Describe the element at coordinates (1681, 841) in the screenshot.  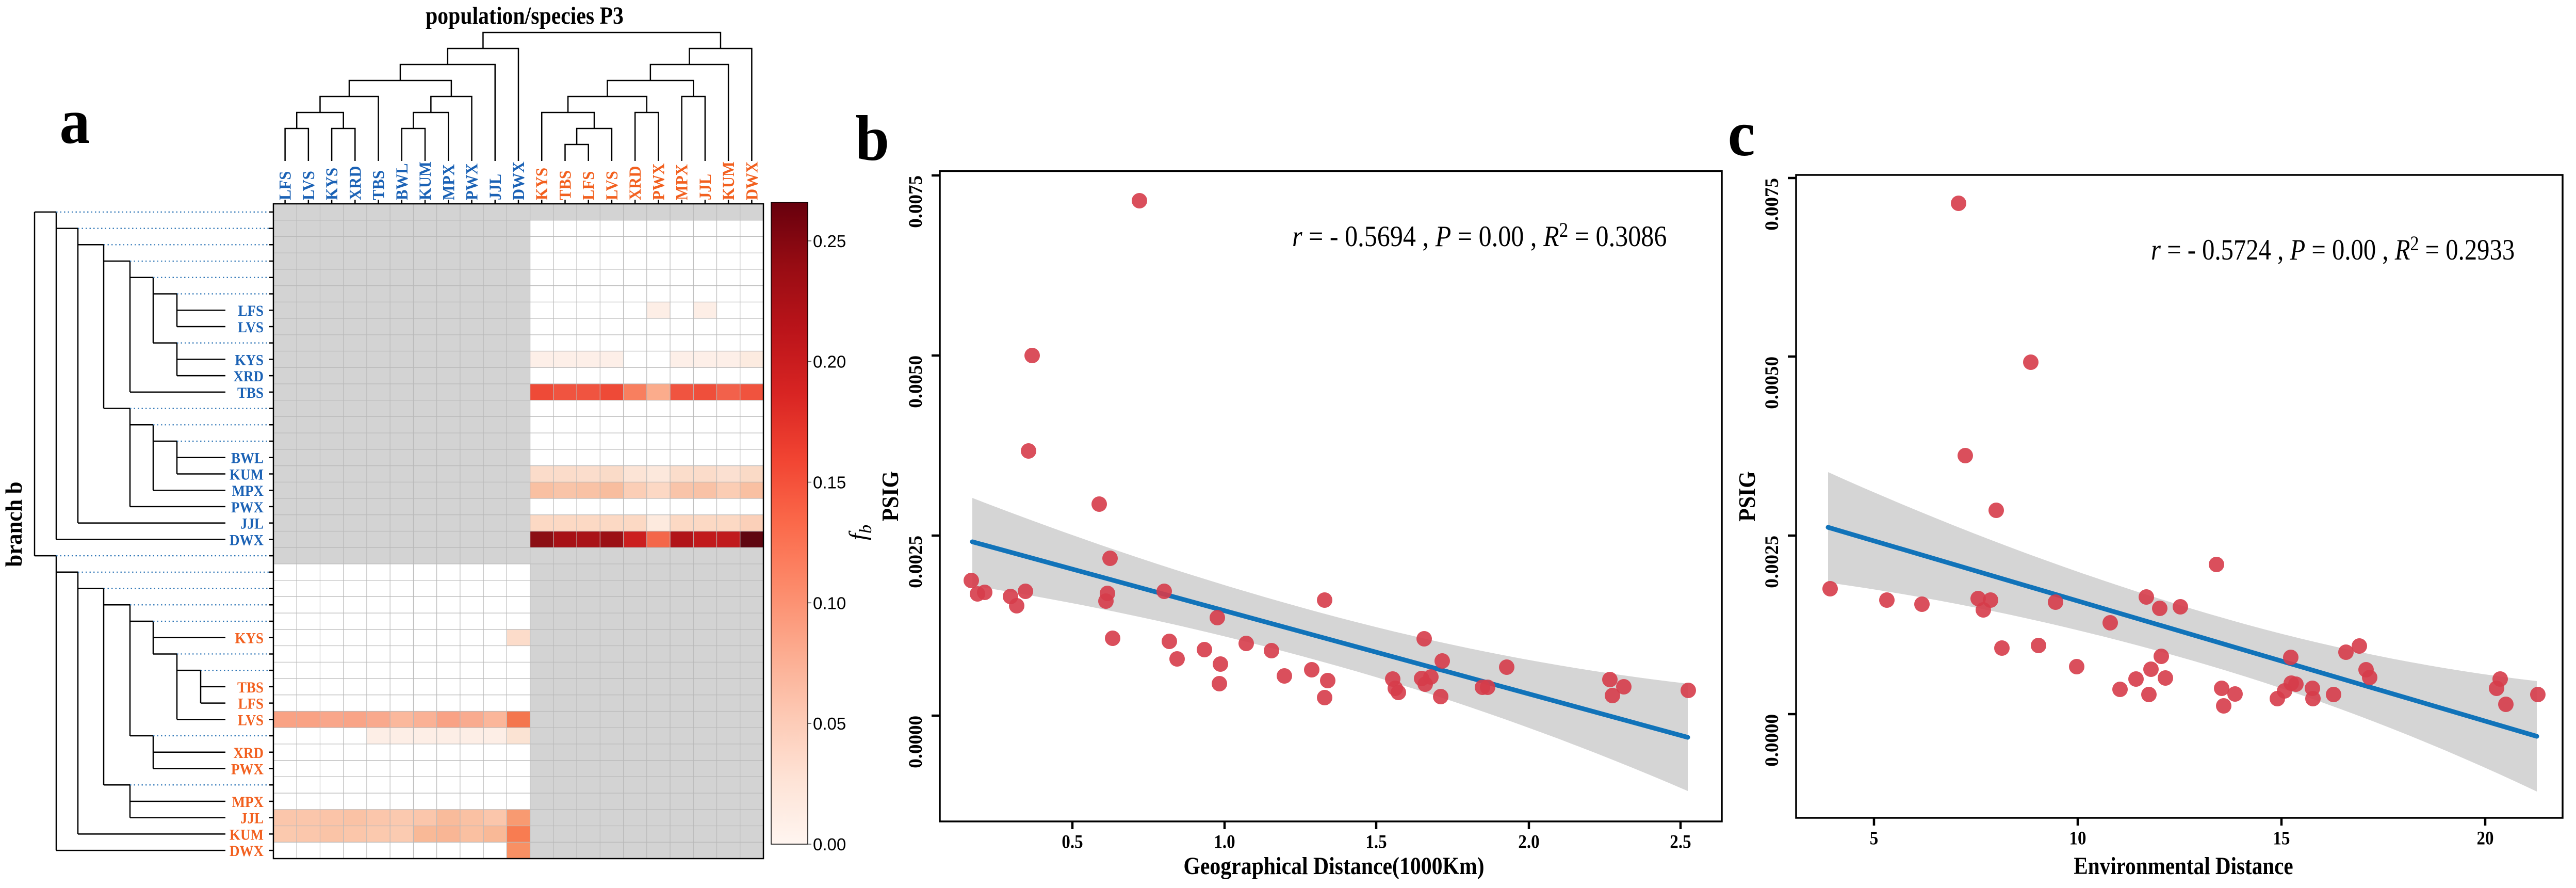
I see `svg-text: 2.5` at that location.